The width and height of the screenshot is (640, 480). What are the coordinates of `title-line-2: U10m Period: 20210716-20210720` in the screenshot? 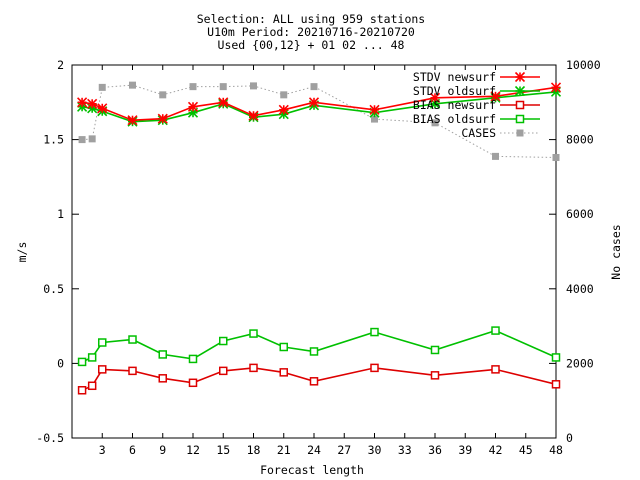 It's located at (311, 32).